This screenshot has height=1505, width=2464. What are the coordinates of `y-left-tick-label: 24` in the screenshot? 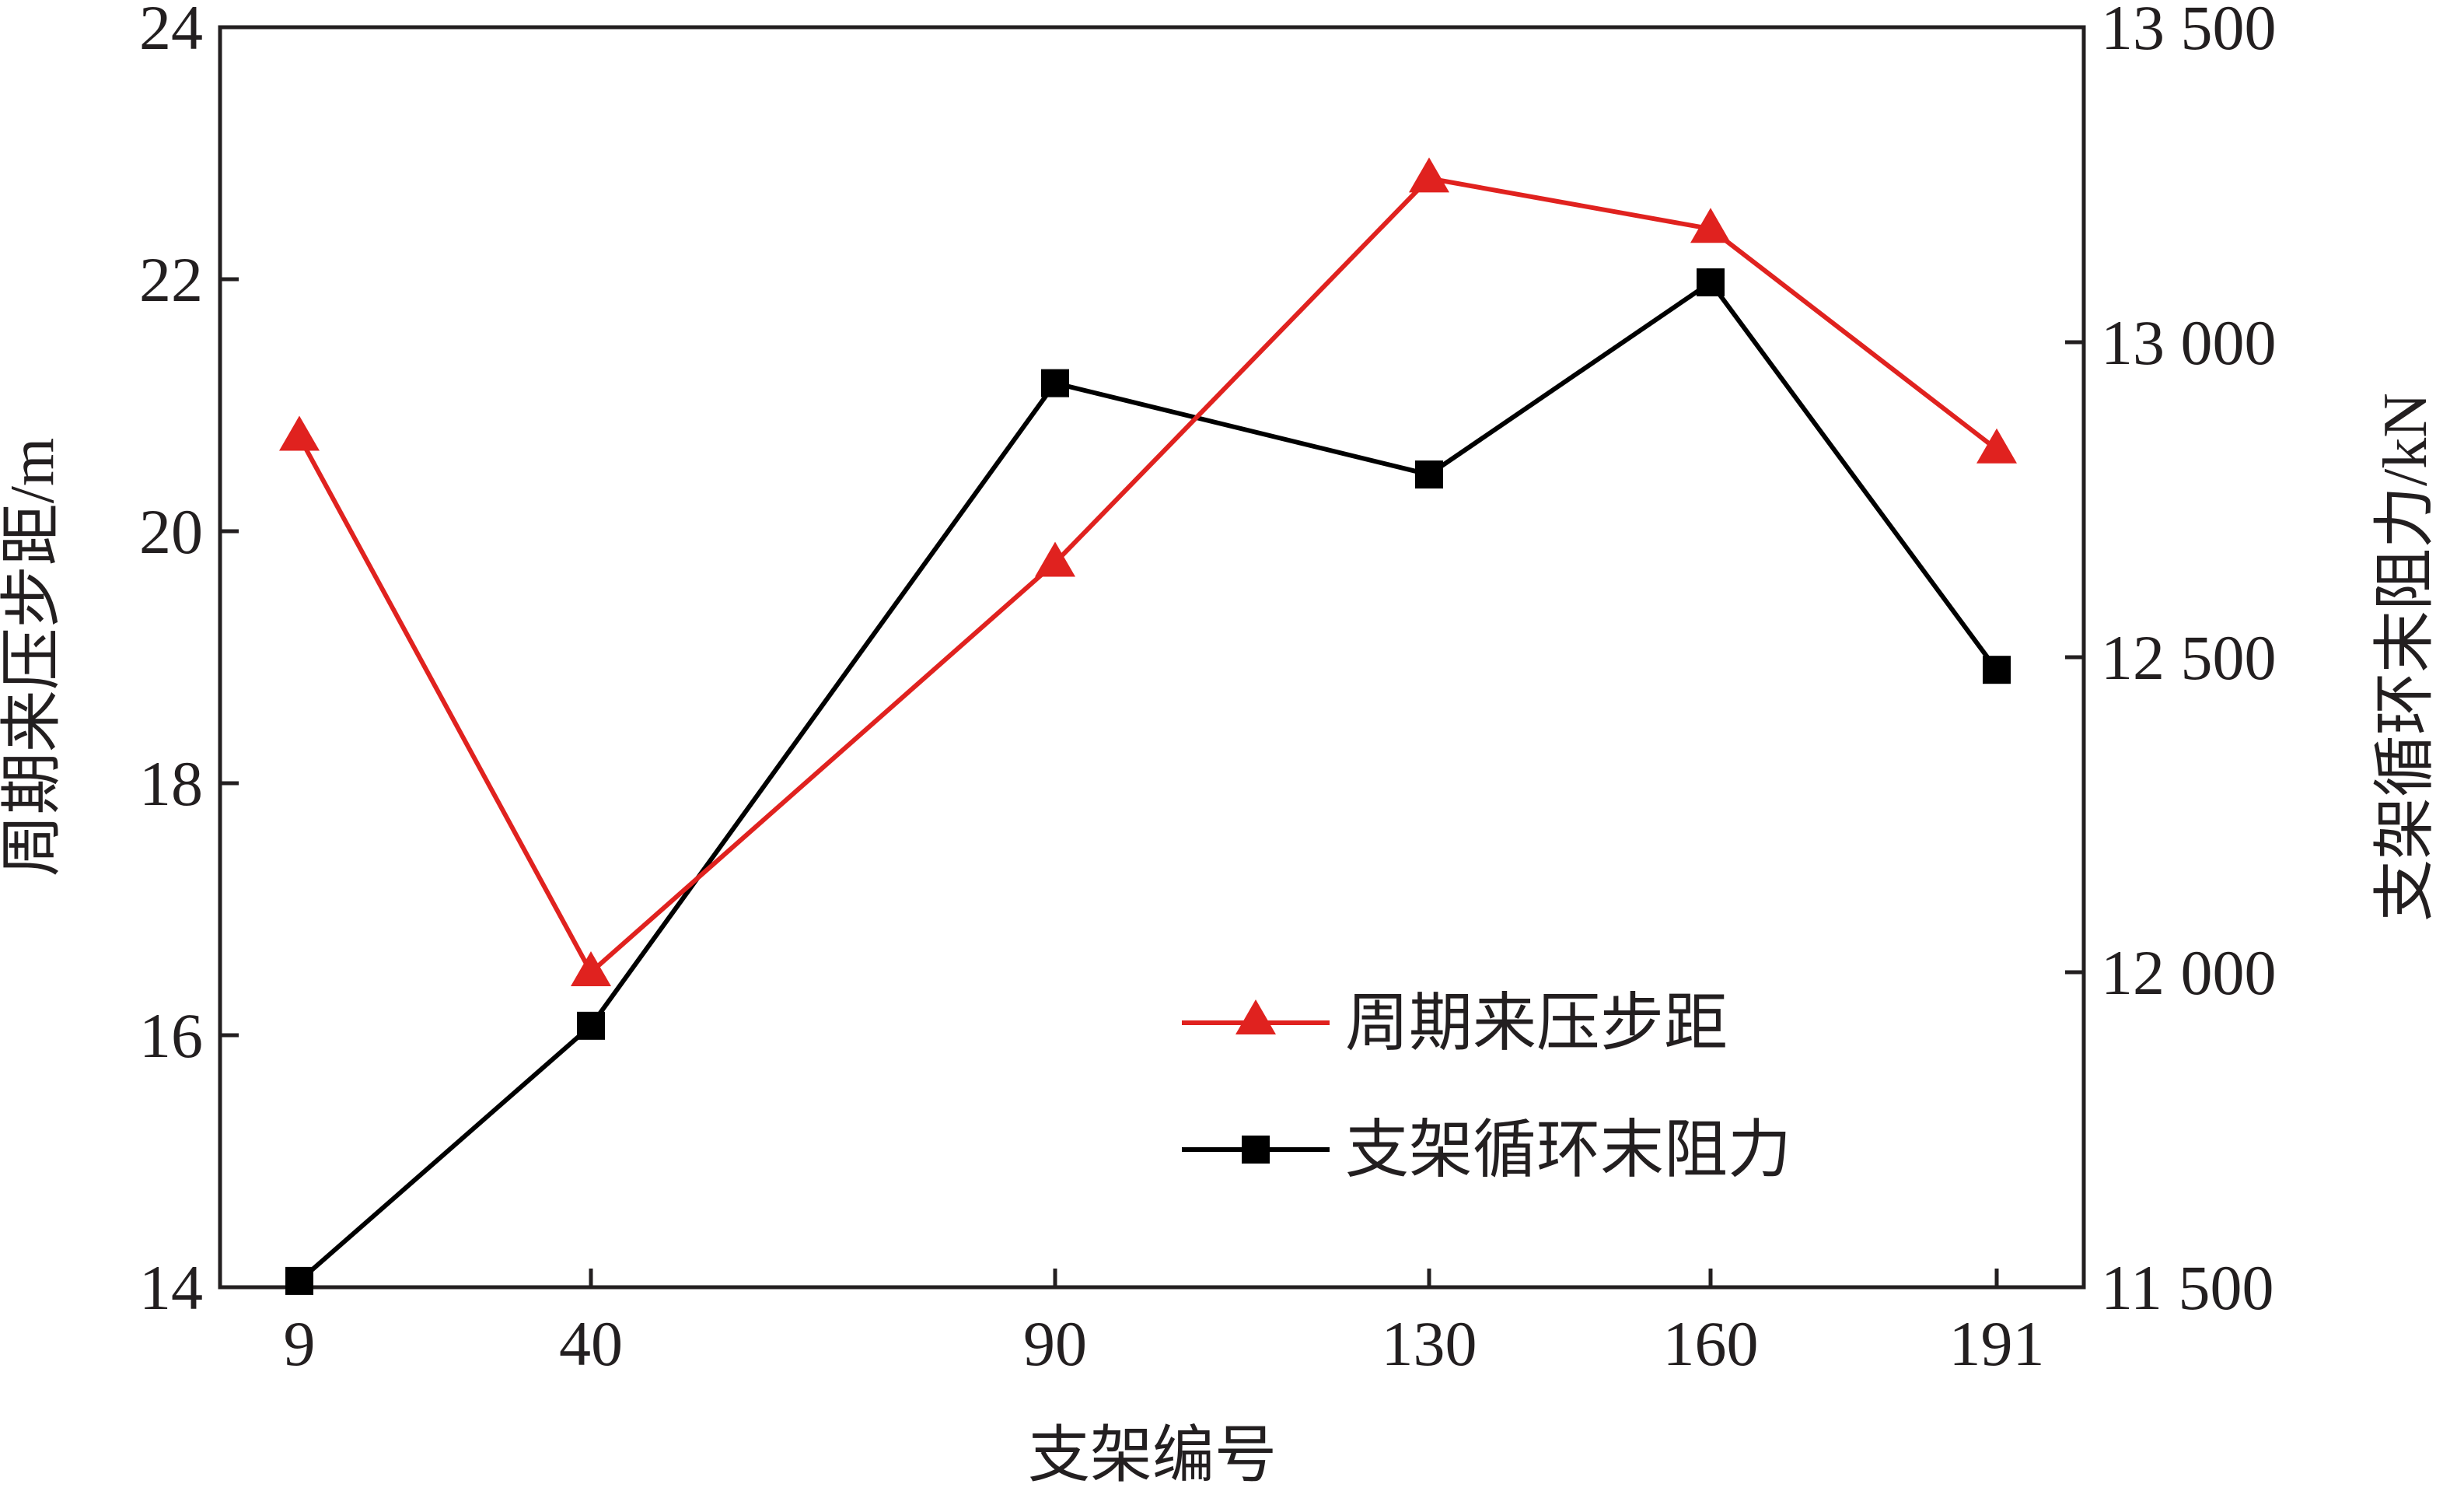 It's located at (171, 31).